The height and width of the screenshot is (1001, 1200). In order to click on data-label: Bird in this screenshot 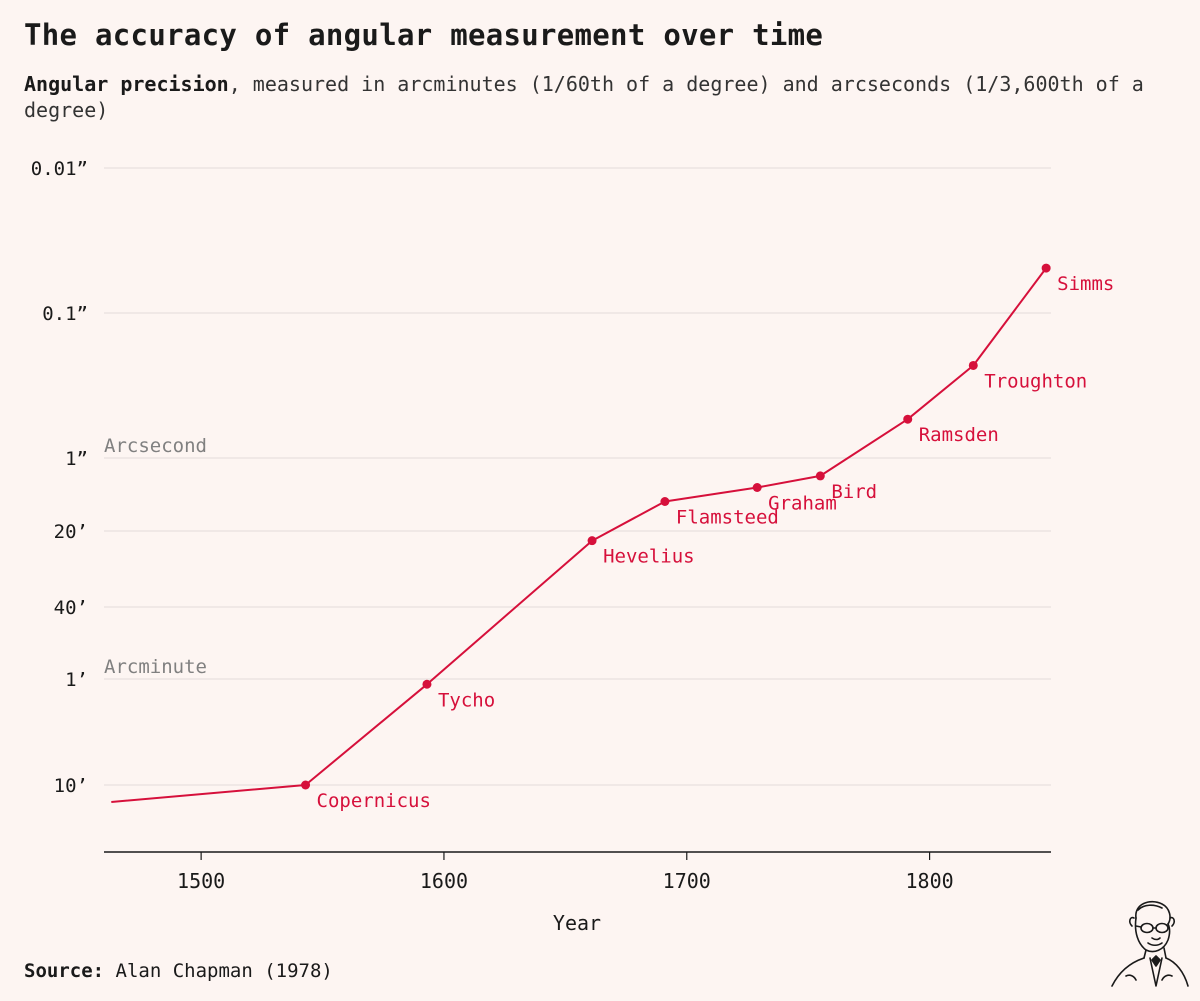, I will do `click(854, 492)`.